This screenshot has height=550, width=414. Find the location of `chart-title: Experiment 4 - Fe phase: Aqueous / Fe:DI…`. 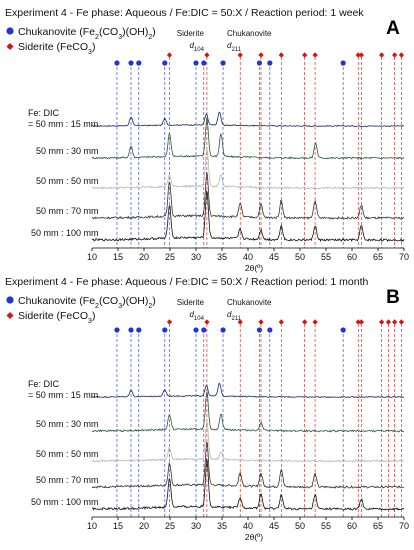

chart-title: Experiment 4 - Fe phase: Aqueous / Fe:DI… is located at coordinates (186, 282).